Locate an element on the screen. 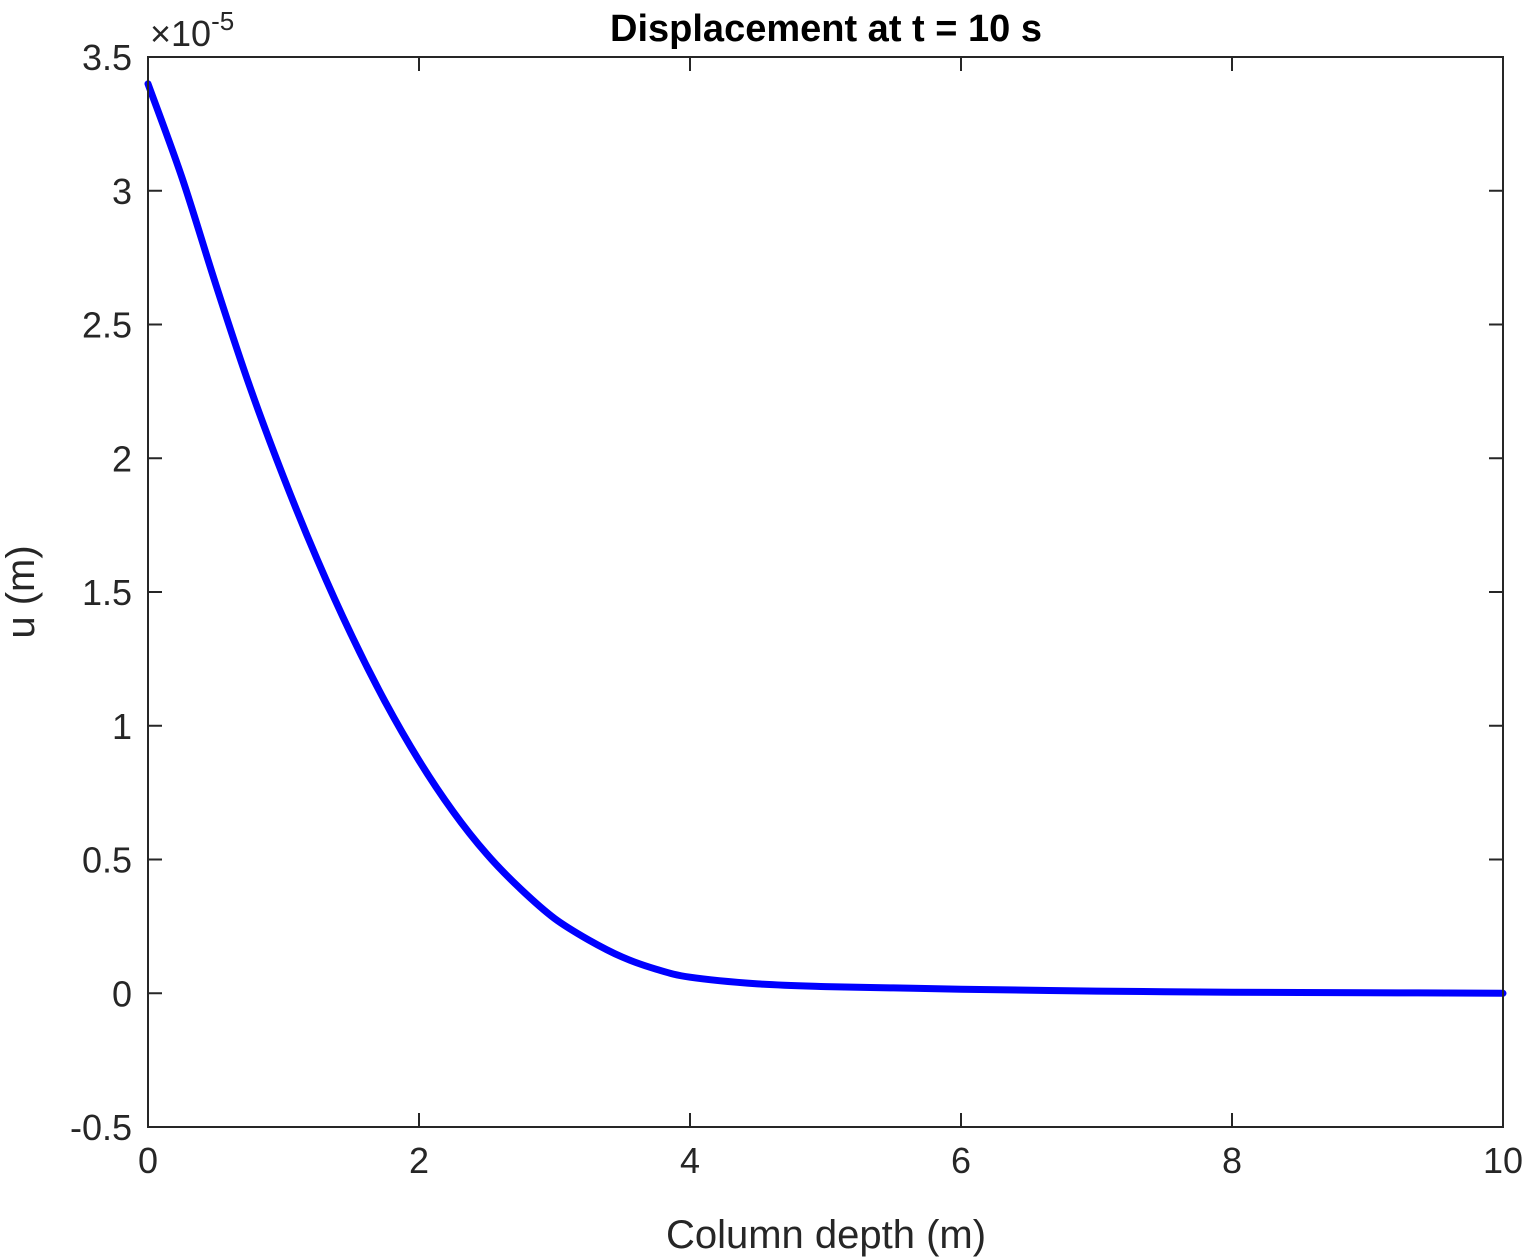 This screenshot has height=1259, width=1528. y-tick-label: 3 is located at coordinates (122, 191).